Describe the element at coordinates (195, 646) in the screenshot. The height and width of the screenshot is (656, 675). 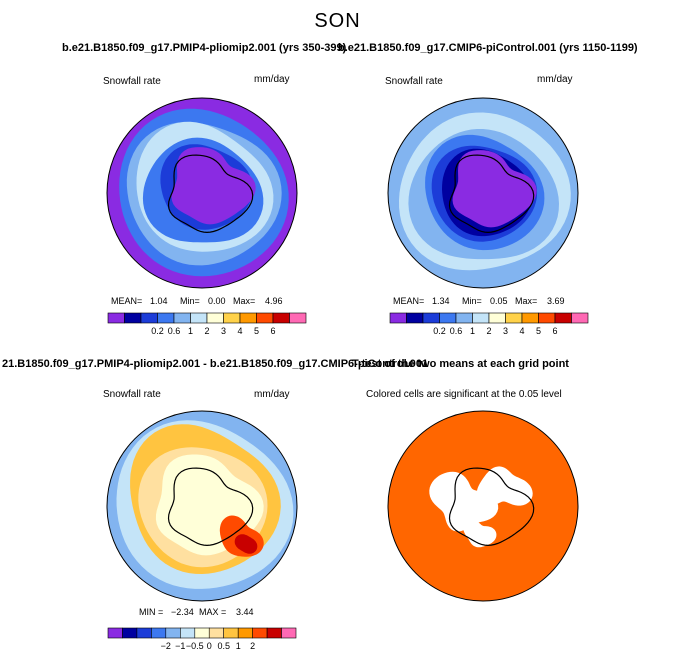
I see `bl-colorbar-tick-2: −0.5` at that location.